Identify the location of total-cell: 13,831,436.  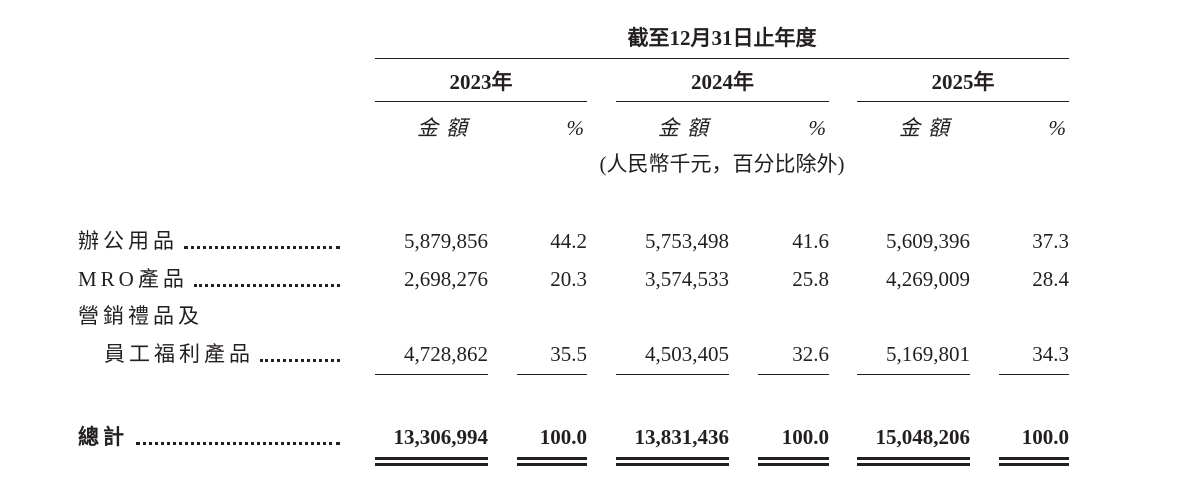
(682, 437).